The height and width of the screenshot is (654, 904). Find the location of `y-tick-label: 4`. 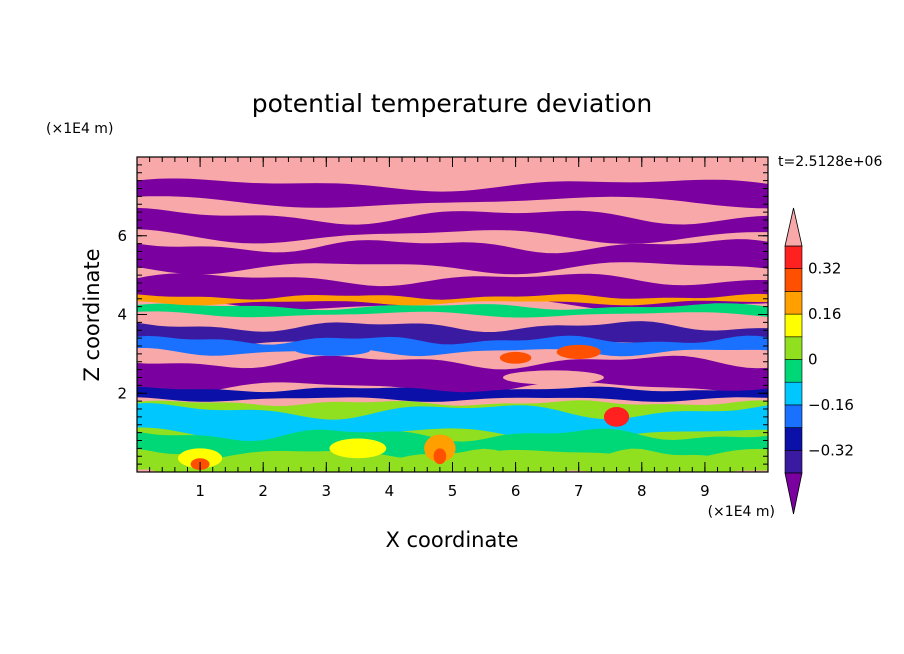

y-tick-label: 4 is located at coordinates (122, 315).